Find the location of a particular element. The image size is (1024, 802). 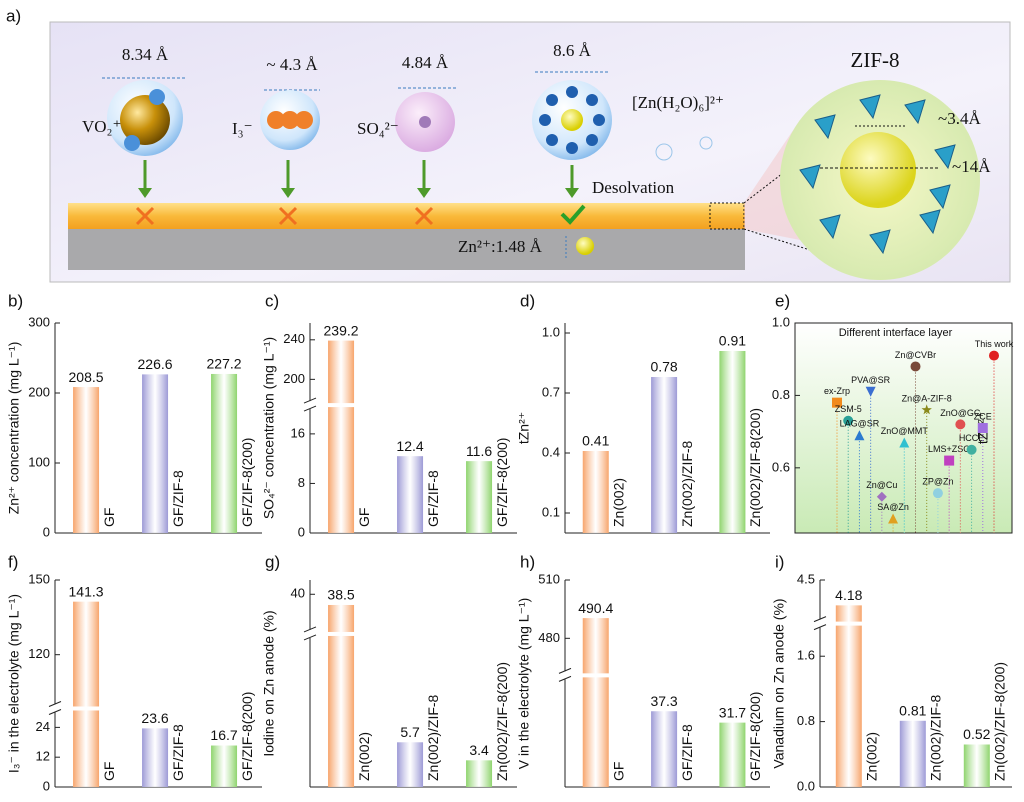

sulfur-atom is located at coordinates (425, 122).